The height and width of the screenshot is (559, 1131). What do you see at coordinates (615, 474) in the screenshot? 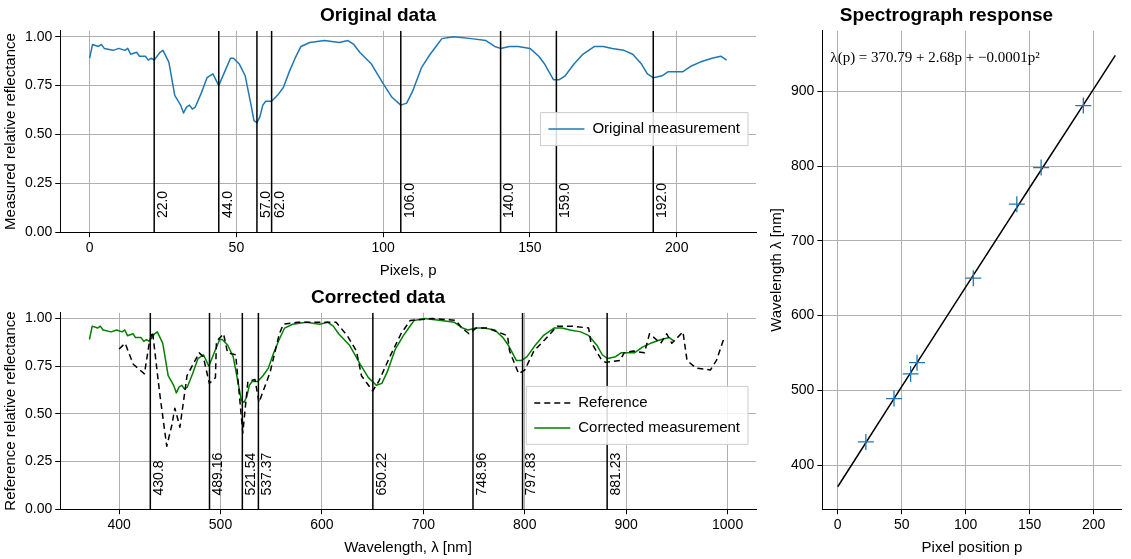
I see `ref-line-label: 881.23` at bounding box center [615, 474].